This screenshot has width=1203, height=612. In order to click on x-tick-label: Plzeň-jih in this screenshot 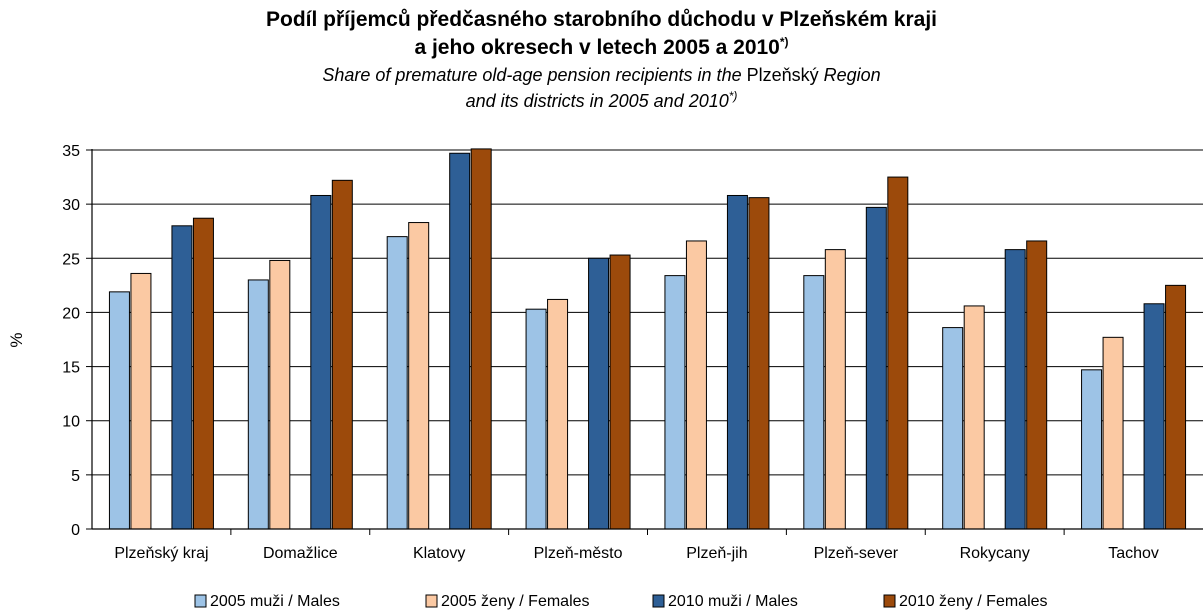, I will do `click(716, 553)`.